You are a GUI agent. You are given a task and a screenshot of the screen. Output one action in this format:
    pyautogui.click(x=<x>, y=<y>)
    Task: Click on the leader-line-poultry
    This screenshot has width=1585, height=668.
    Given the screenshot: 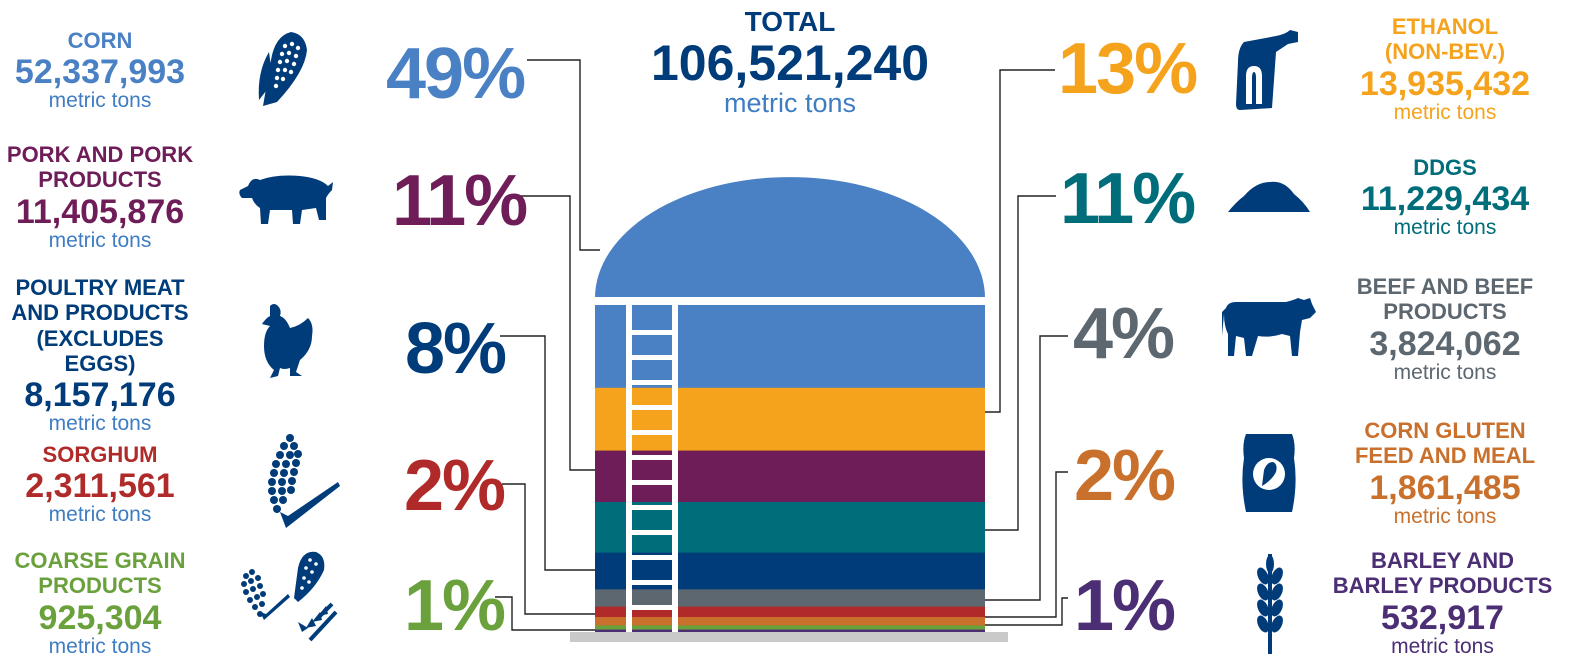 What is the action you would take?
    pyautogui.click(x=547, y=453)
    